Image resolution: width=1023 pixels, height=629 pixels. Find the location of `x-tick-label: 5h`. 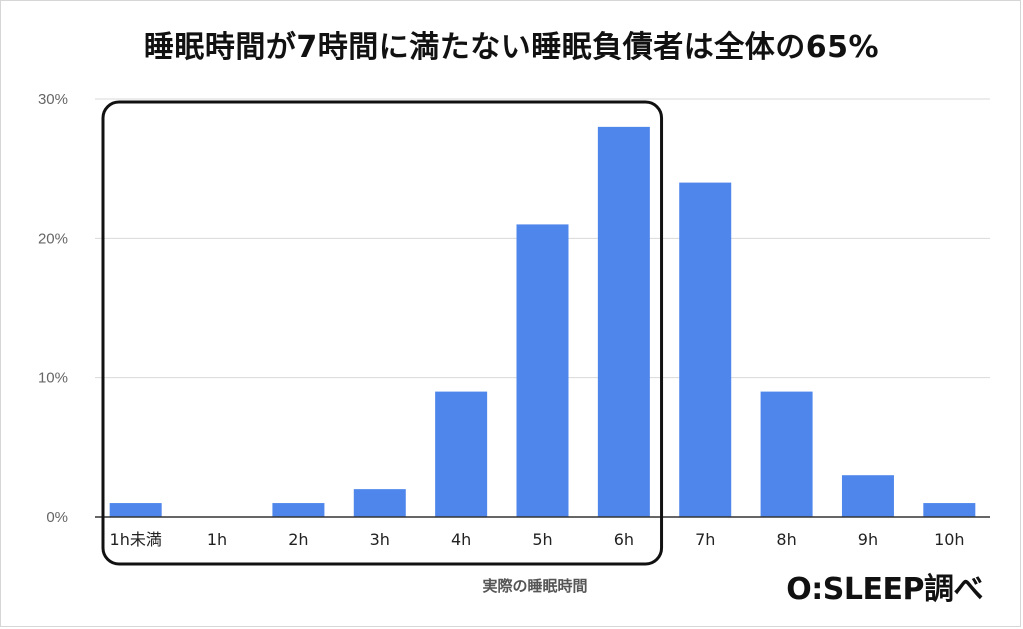

x-tick-label: 5h is located at coordinates (542, 539).